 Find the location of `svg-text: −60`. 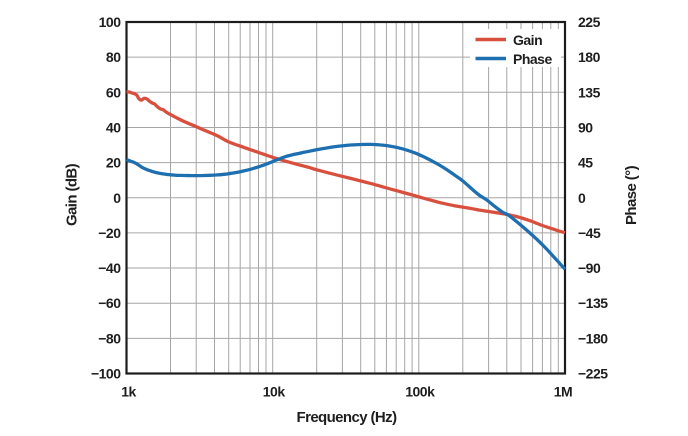

svg-text: −60 is located at coordinates (109, 303).